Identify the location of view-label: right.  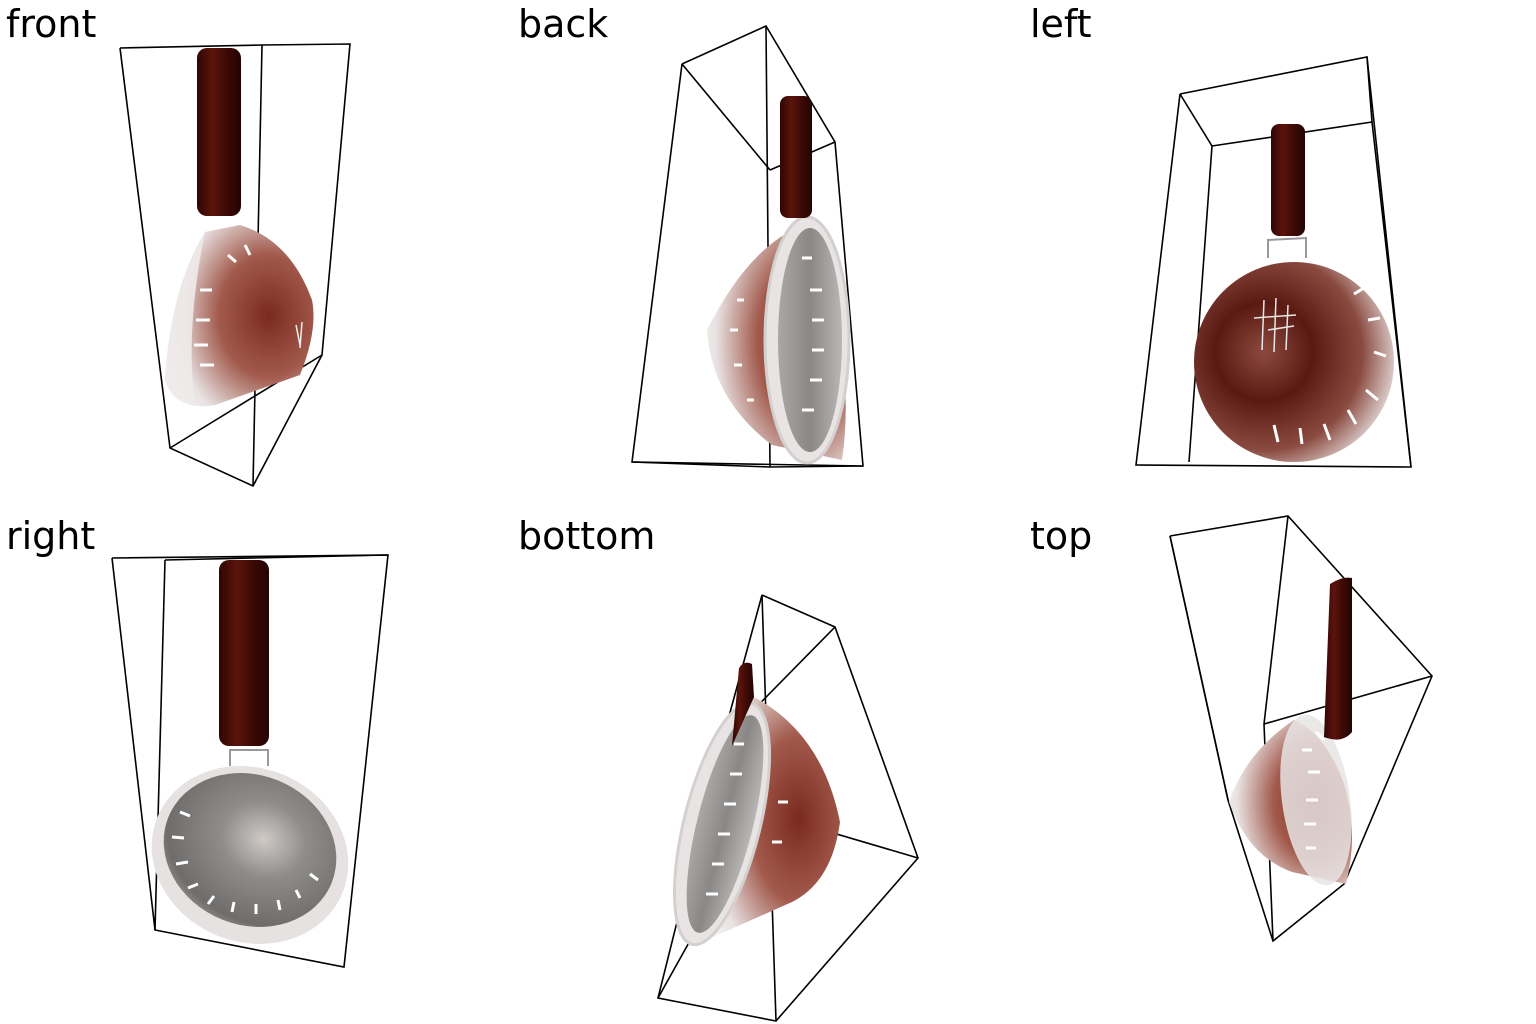
(51, 536).